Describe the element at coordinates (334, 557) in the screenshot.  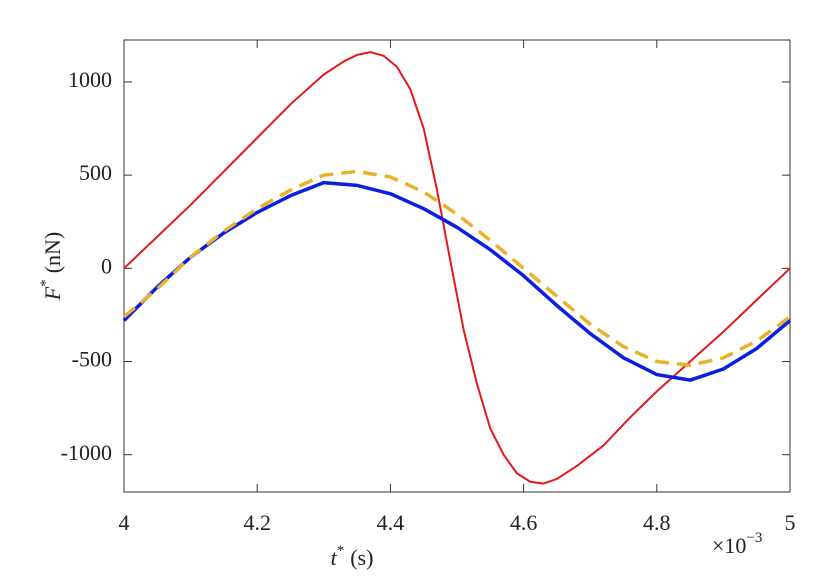
I see `x-label-symbol: t` at that location.